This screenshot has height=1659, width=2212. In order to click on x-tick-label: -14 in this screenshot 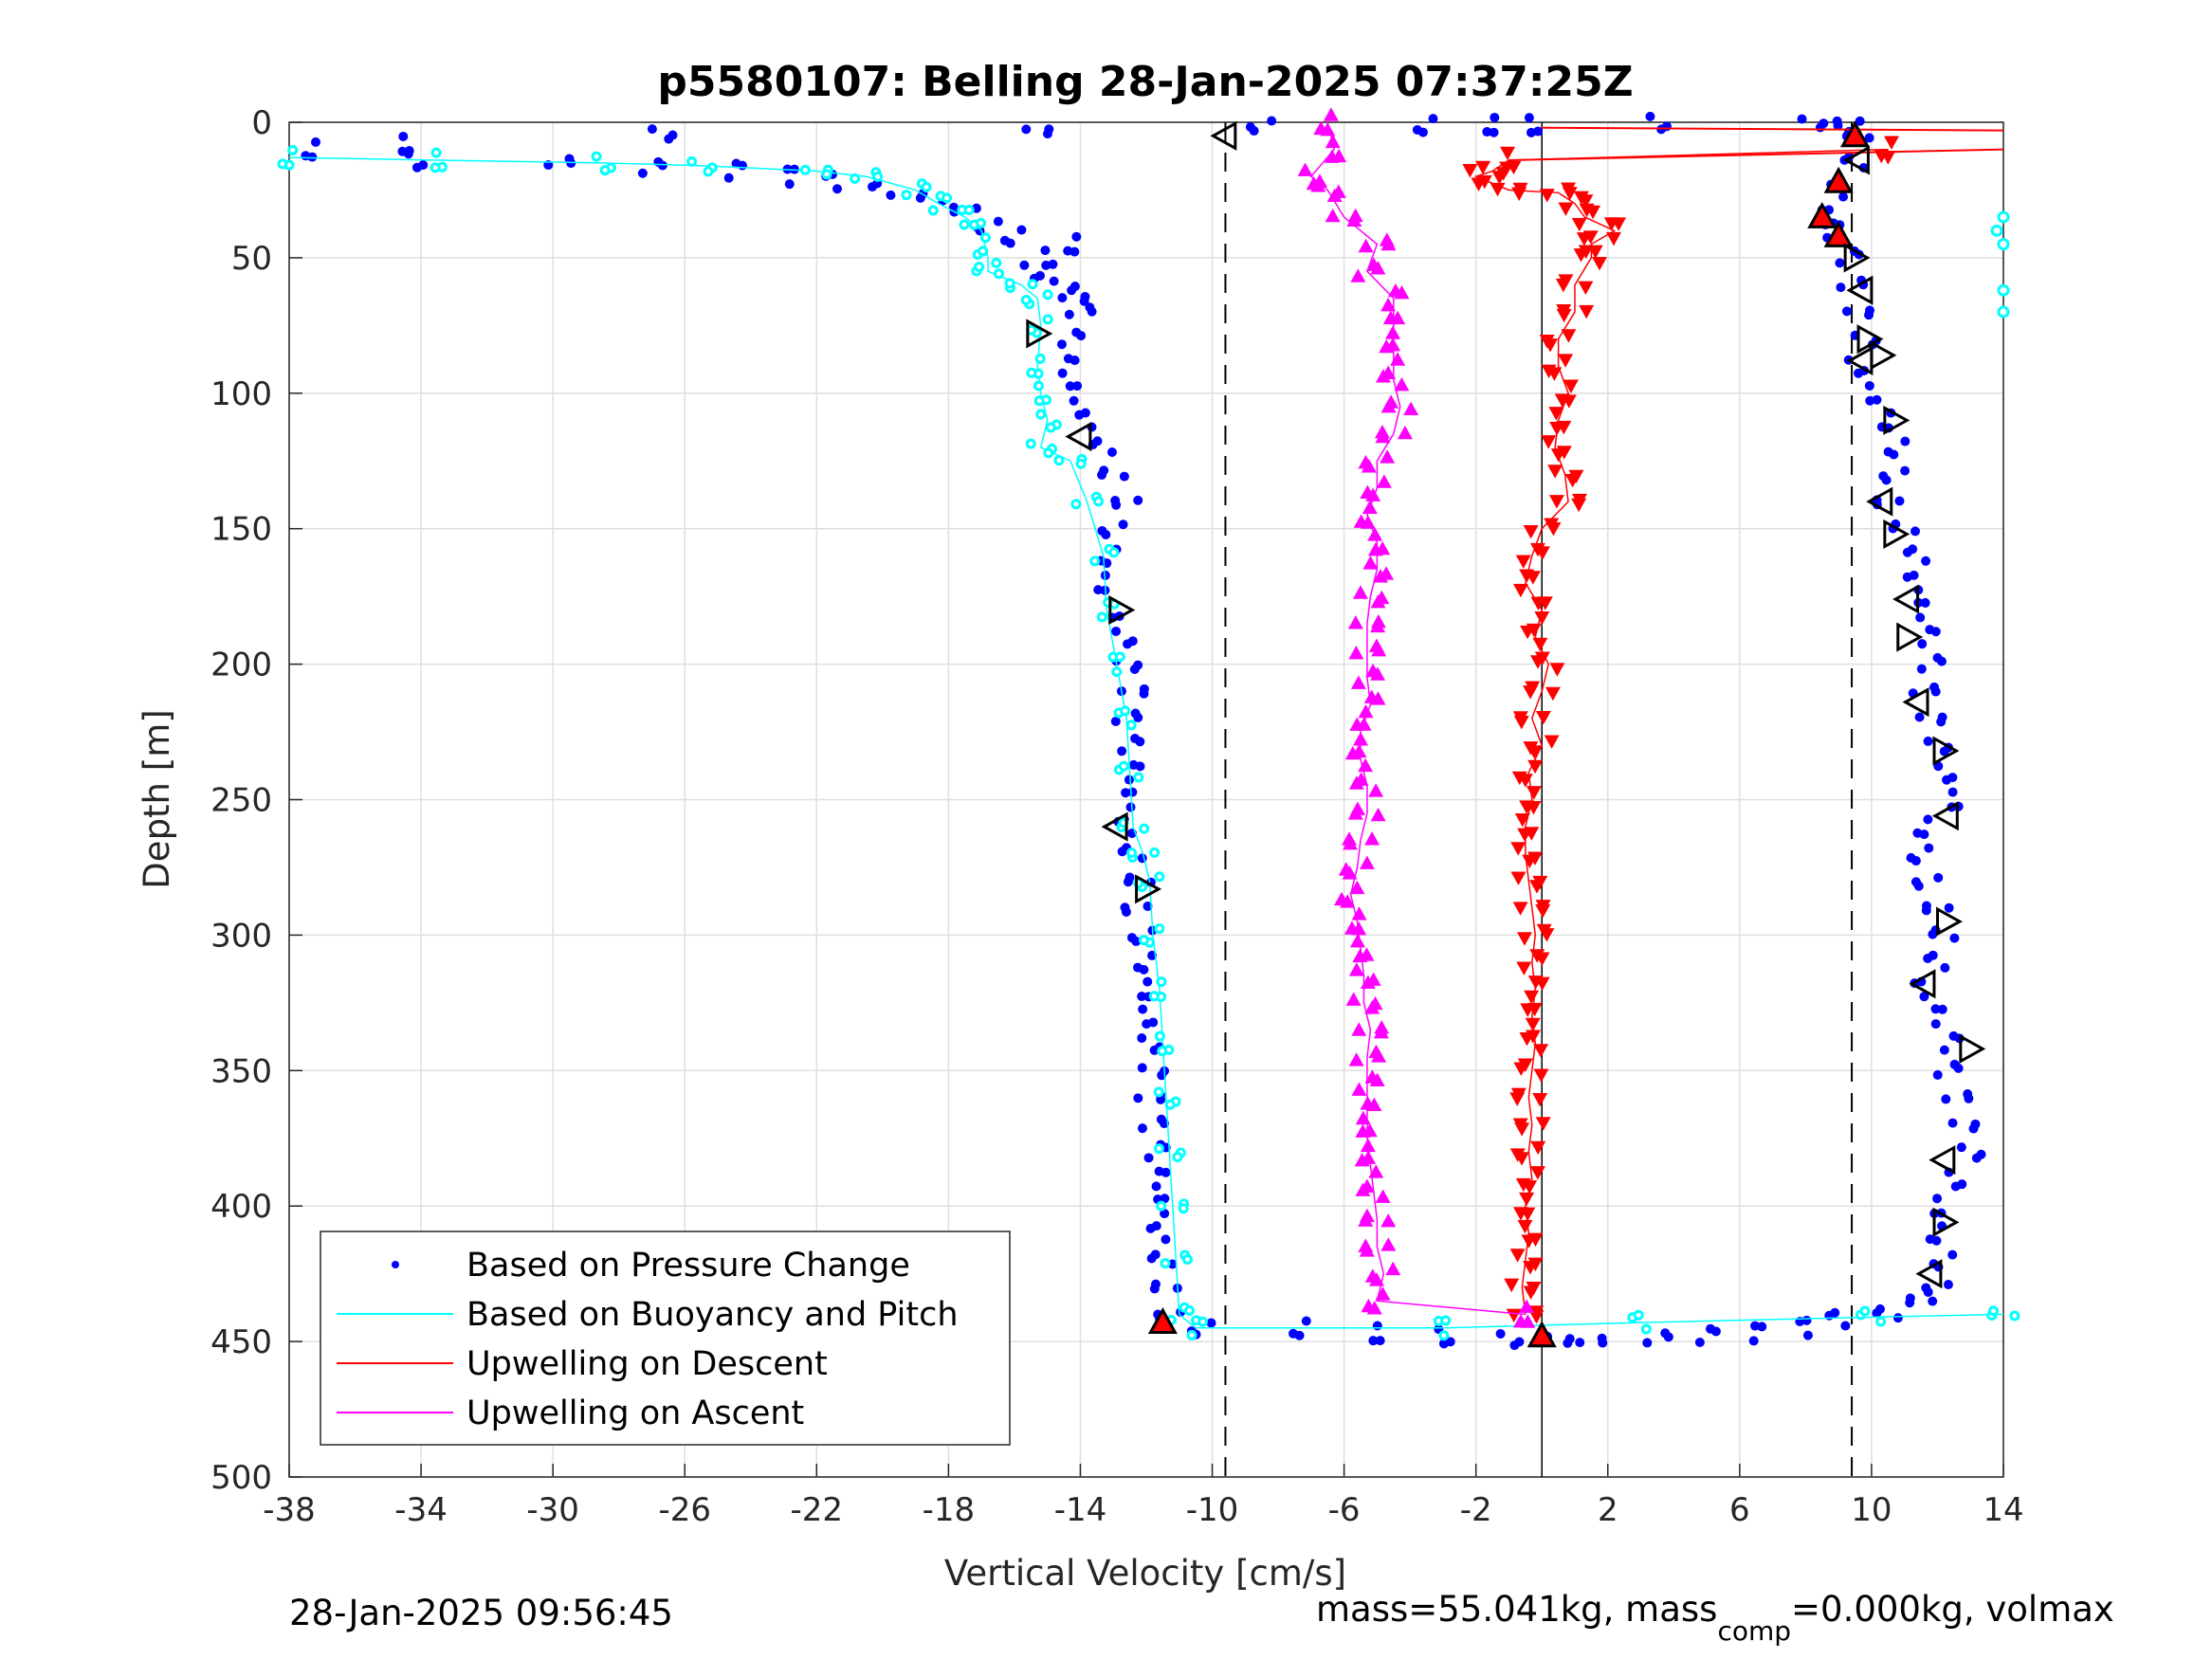, I will do `click(1080, 1510)`.